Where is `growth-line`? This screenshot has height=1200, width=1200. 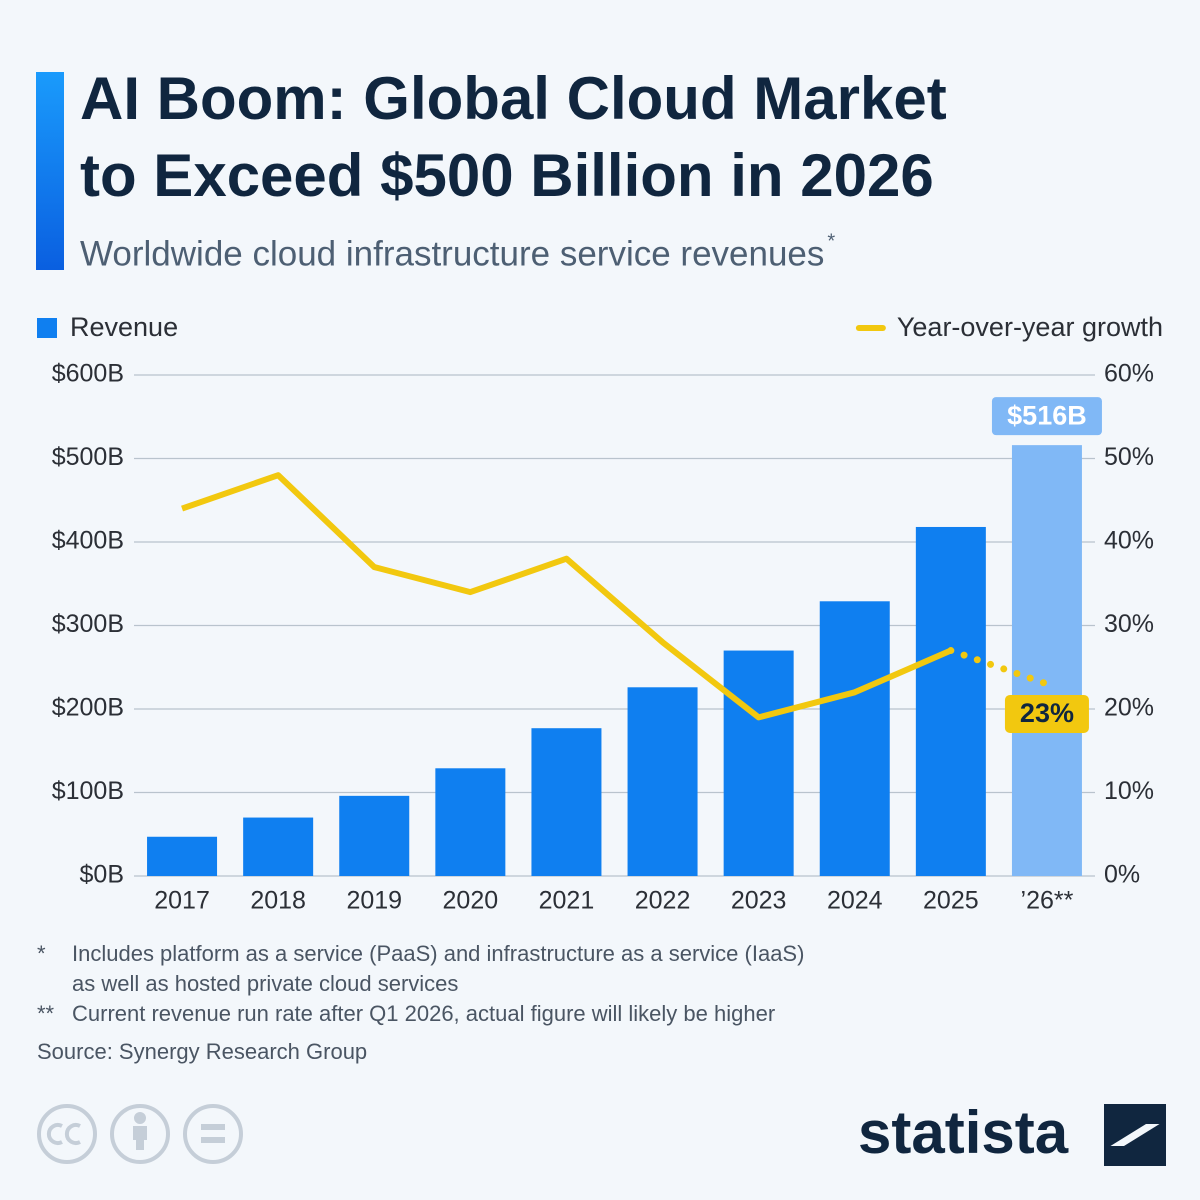 growth-line is located at coordinates (567, 596).